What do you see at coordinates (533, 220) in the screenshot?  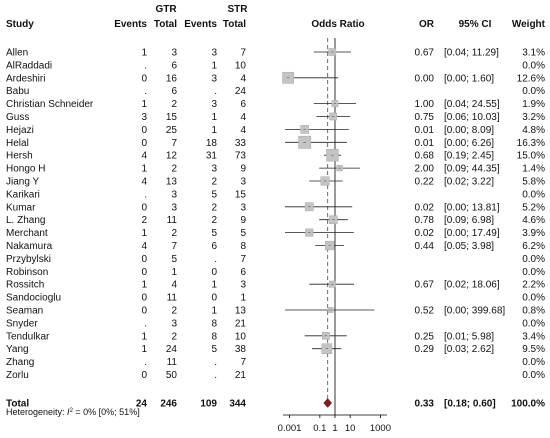 I see `weight-value: 4.6%` at bounding box center [533, 220].